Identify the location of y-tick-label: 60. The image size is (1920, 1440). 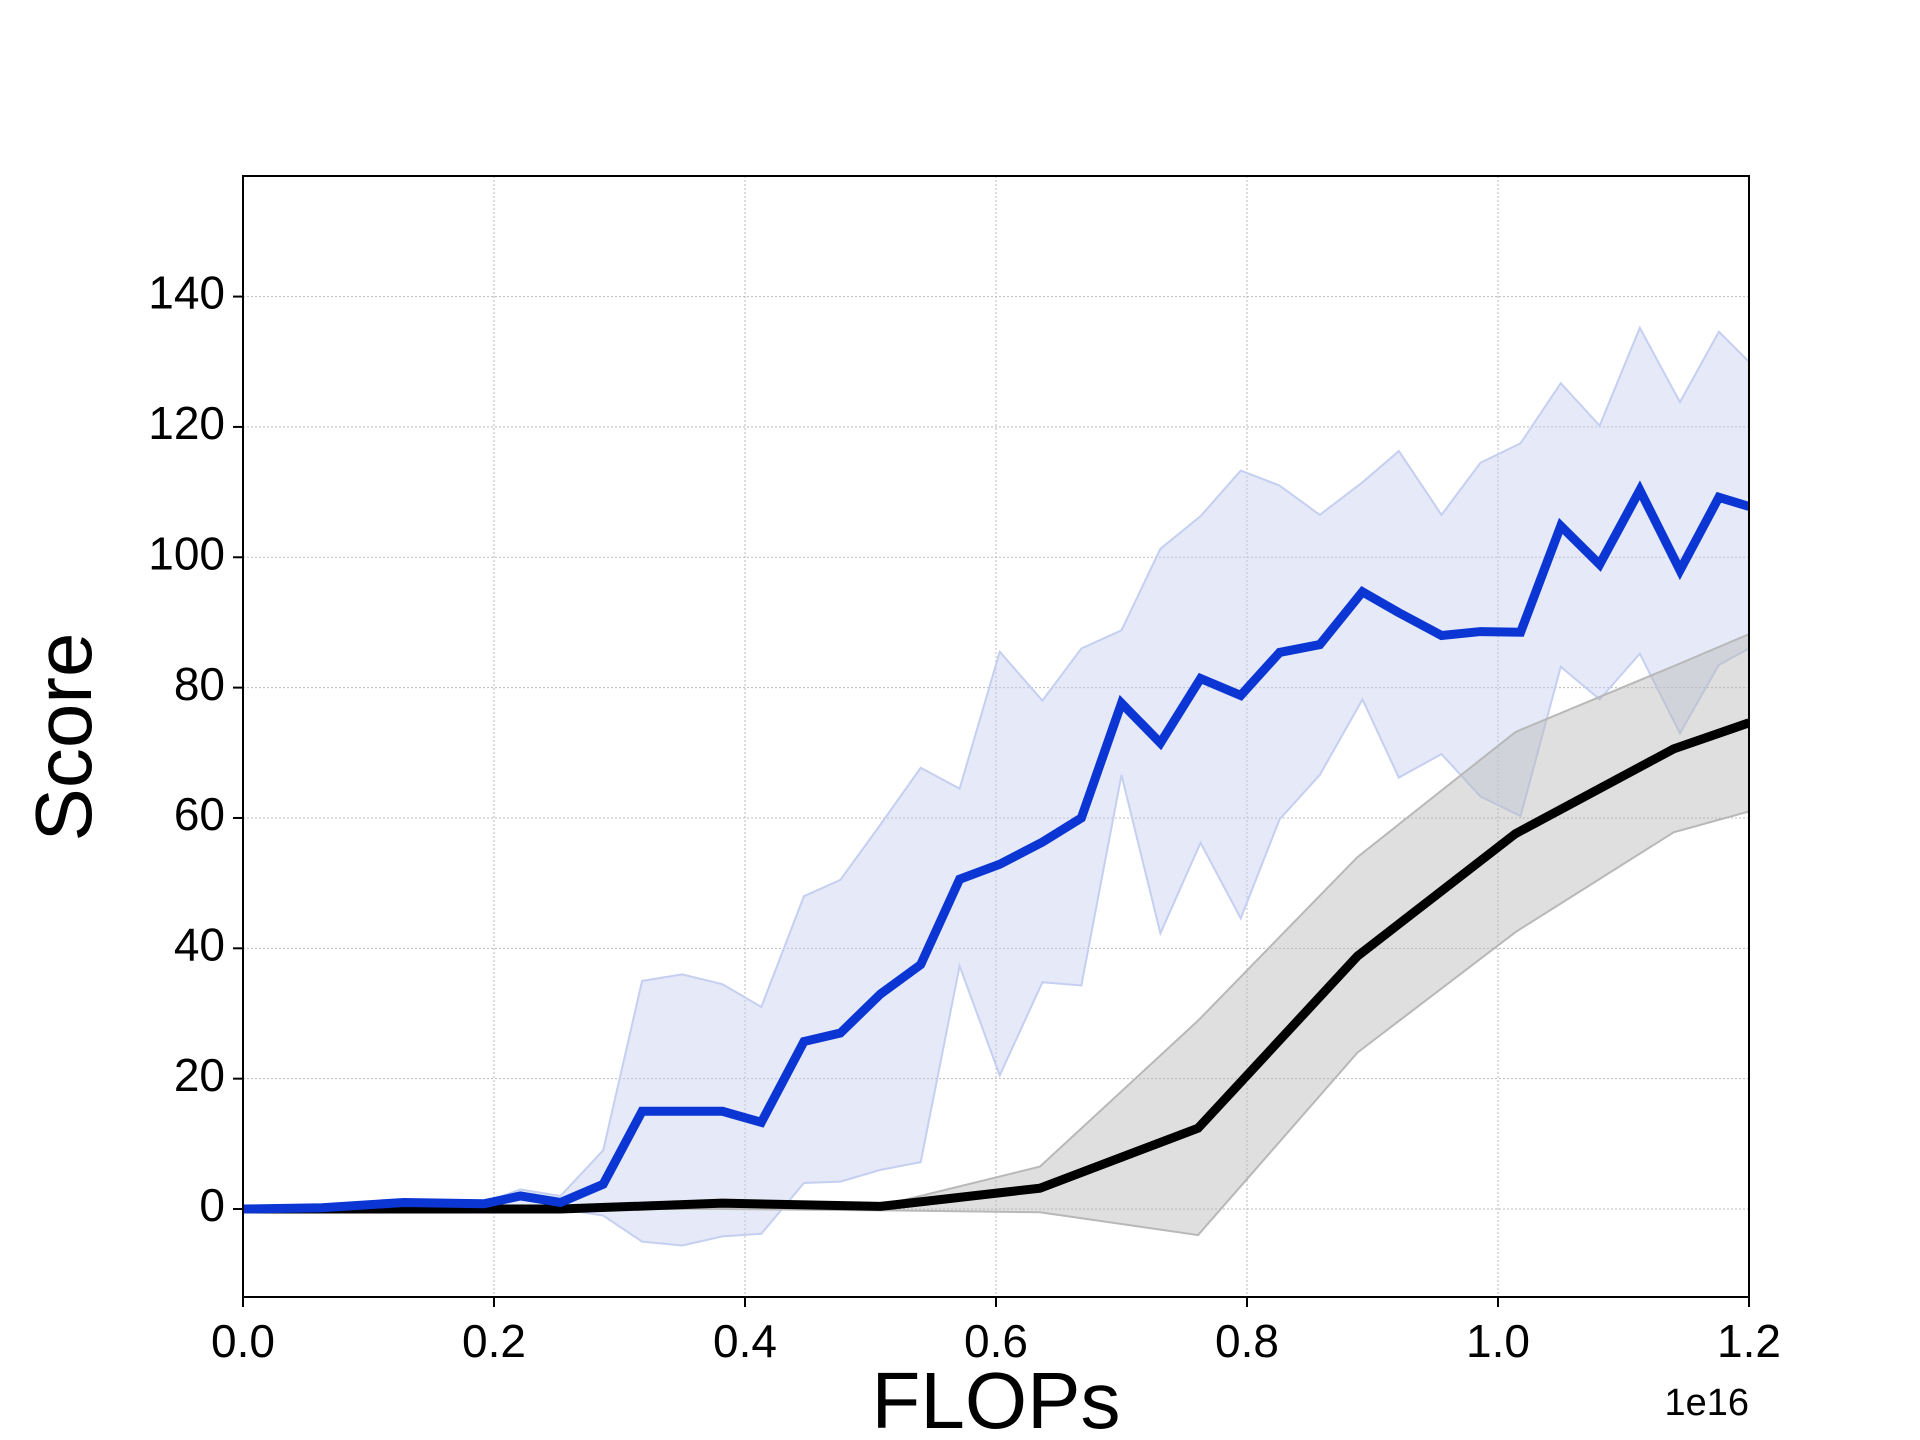
(199, 814).